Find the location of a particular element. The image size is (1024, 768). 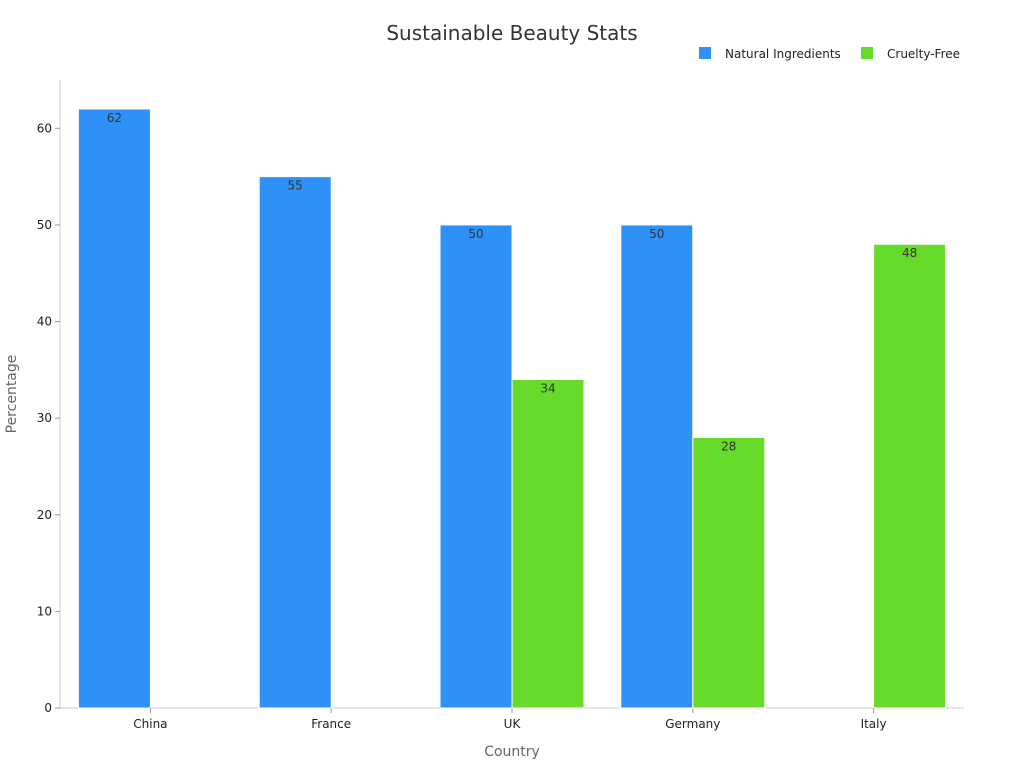

bar-natural-ingredients-france is located at coordinates (295, 442).